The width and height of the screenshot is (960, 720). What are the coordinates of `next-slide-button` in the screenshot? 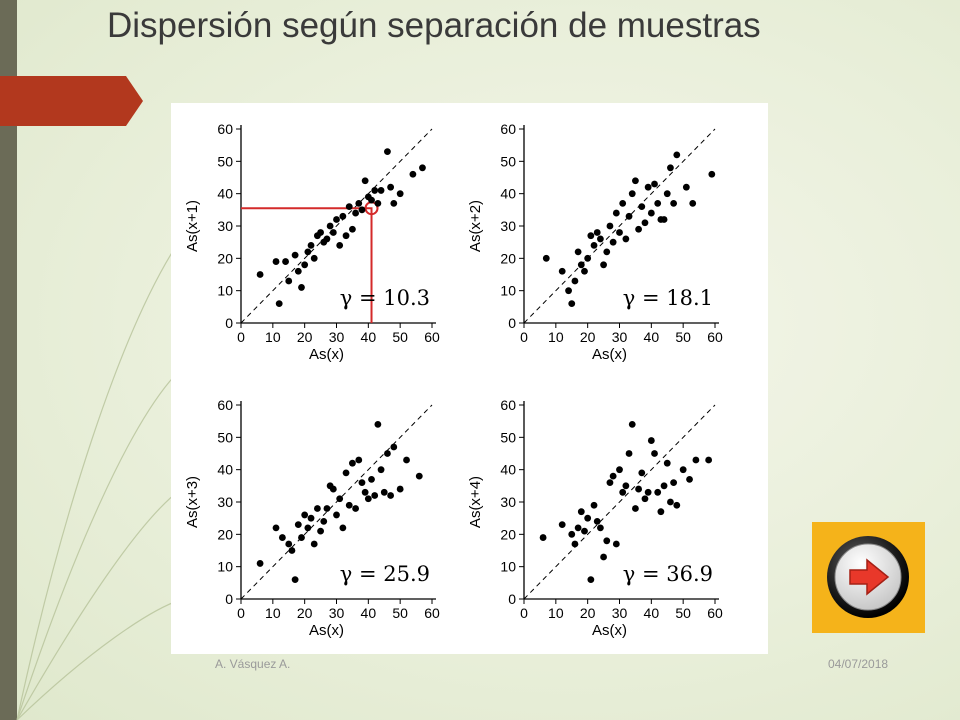 It's located at (868, 577).